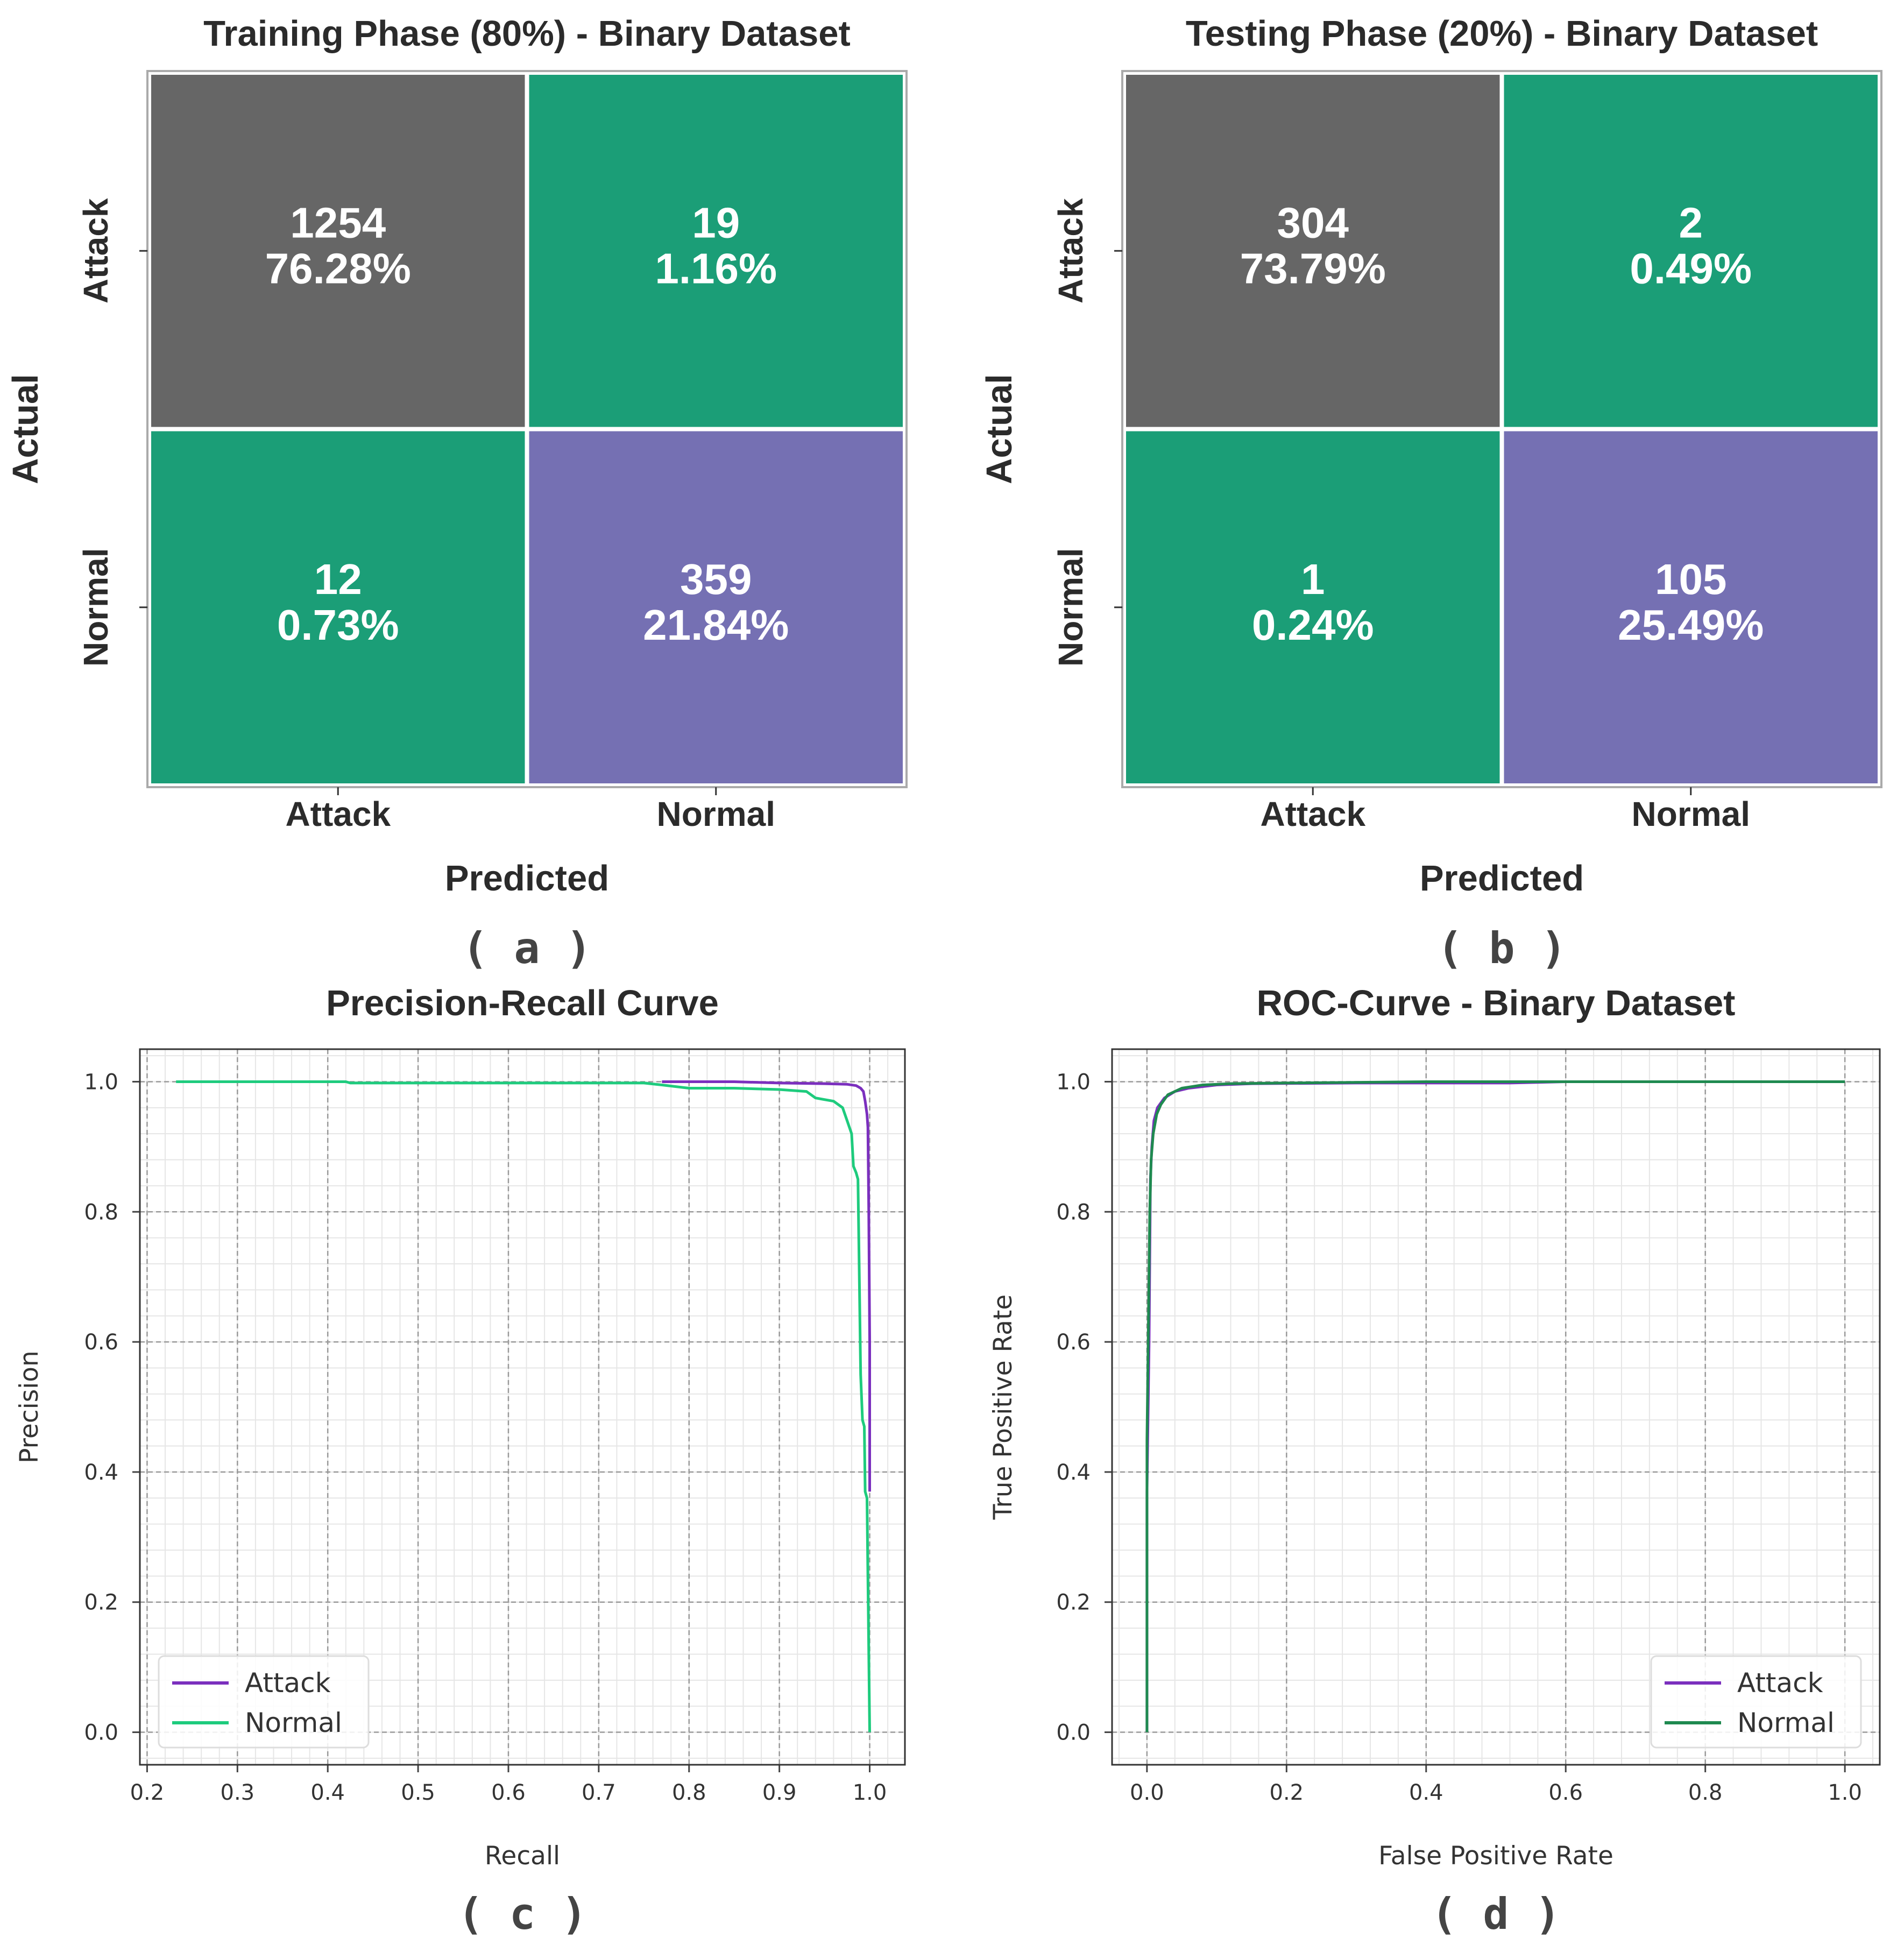  What do you see at coordinates (523, 1914) in the screenshot?
I see `panel-label: ( c )` at bounding box center [523, 1914].